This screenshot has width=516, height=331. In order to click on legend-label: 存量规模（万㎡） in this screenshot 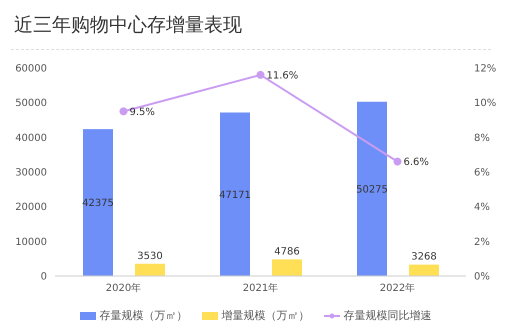, I will do `click(144, 315)`.